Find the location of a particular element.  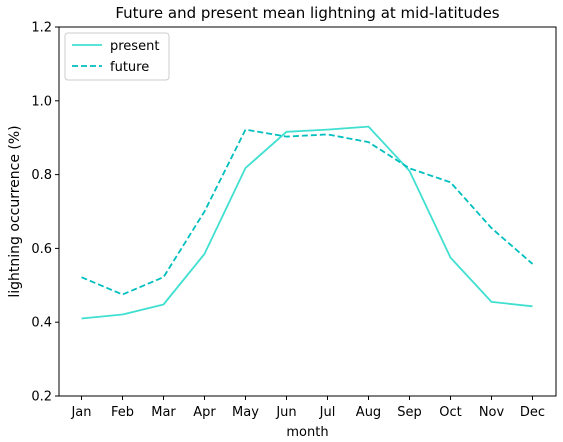

x-tick-label: Jul is located at coordinates (327, 412).